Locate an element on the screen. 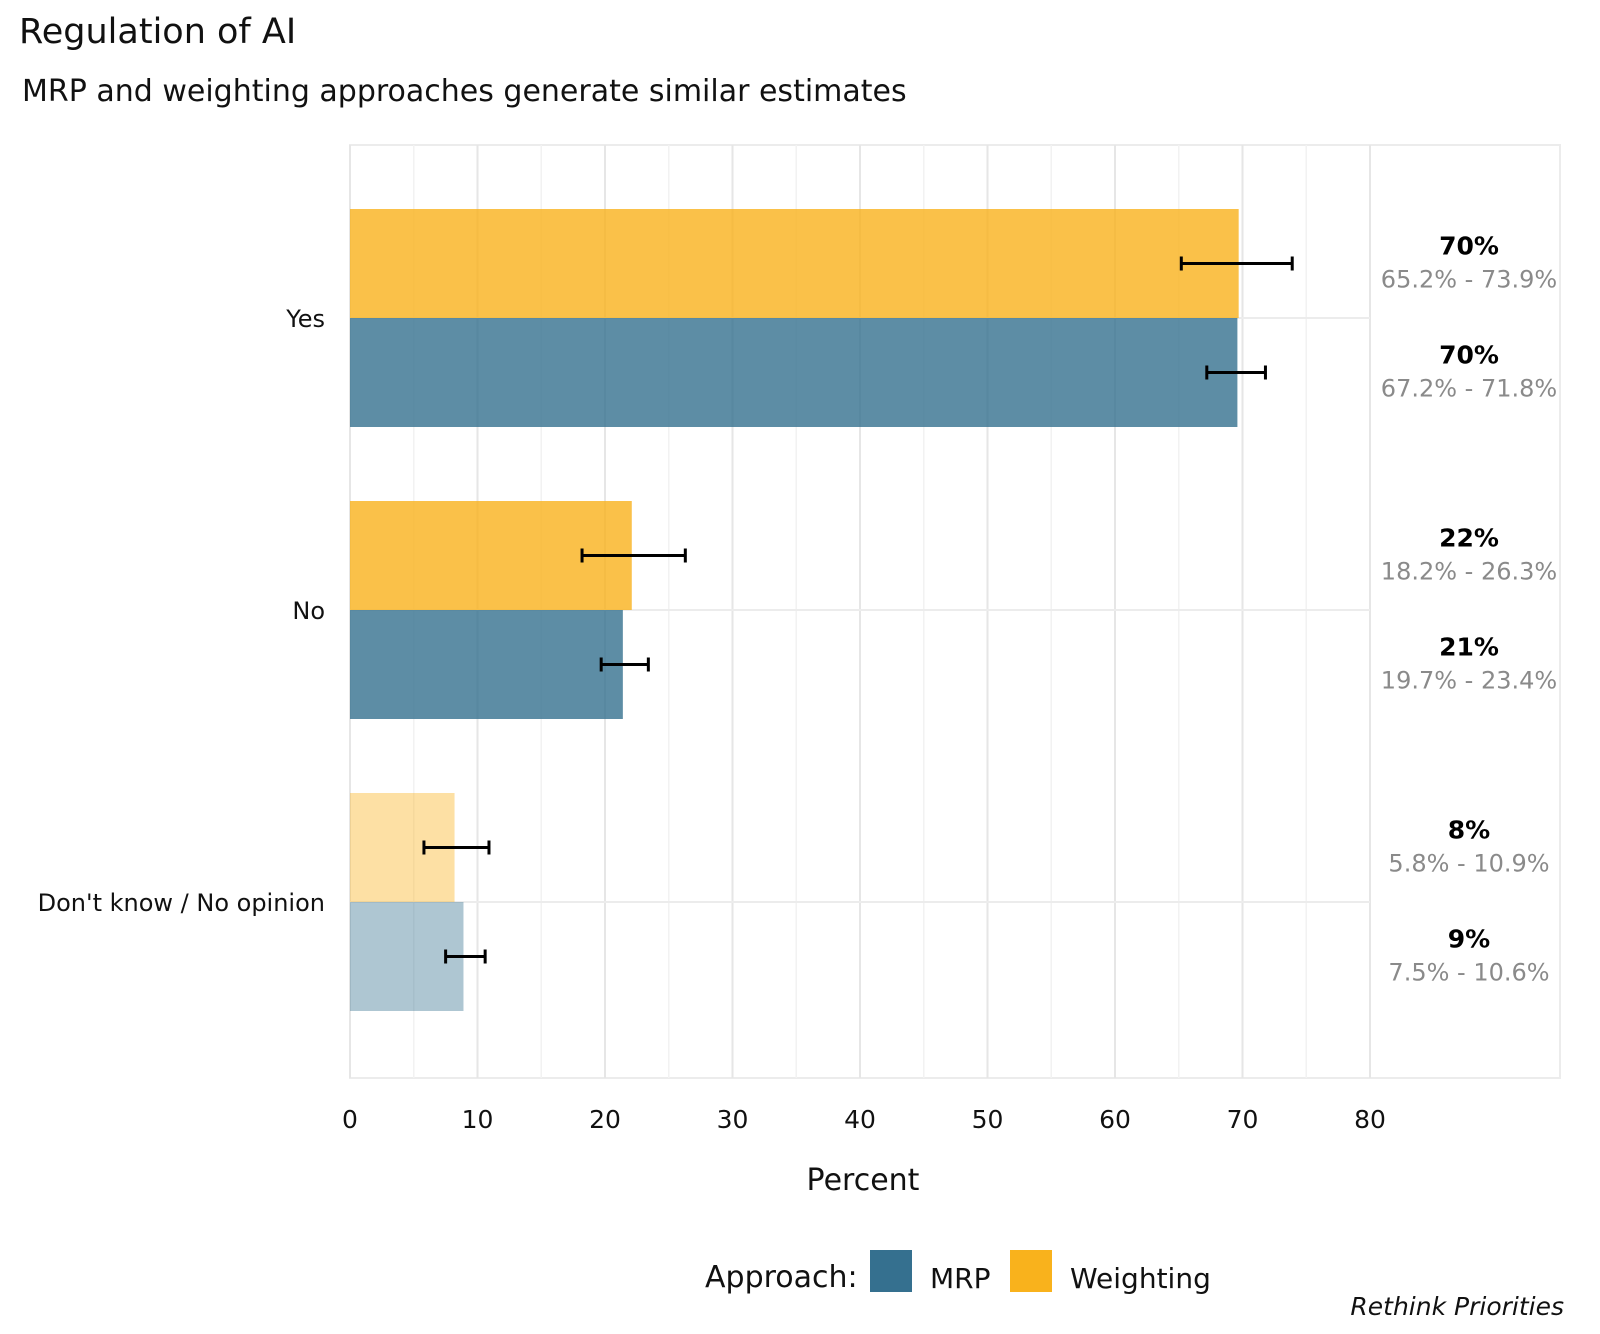 The image size is (1600, 1334). chart-title: Regulation of AI is located at coordinates (158, 32).